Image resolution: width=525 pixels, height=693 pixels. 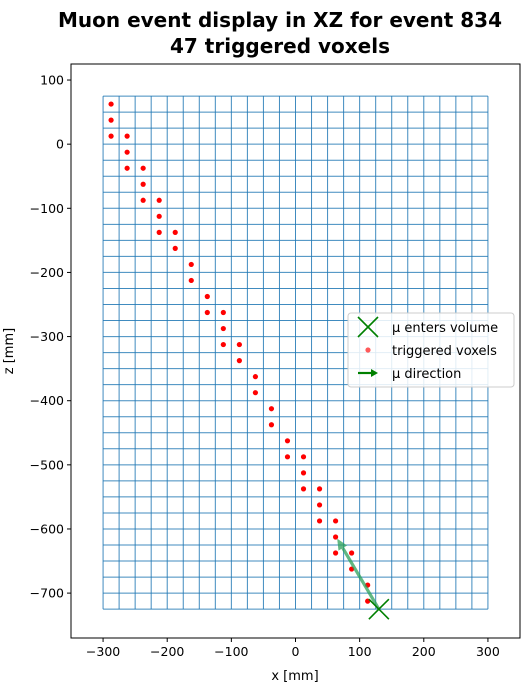 I want to click on y-tick-label: −100, so click(x=47, y=208).